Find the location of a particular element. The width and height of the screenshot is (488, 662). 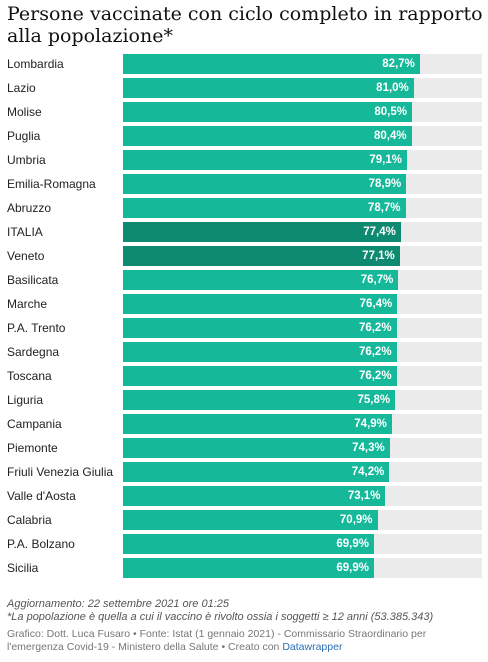

bar-track: 75,8% is located at coordinates (302, 400).